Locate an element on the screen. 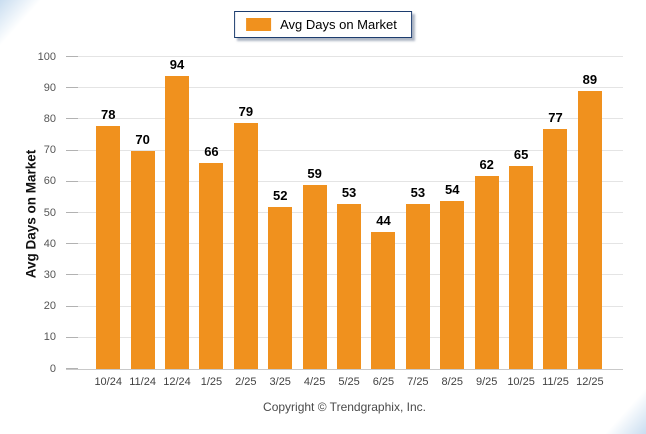 This screenshot has height=434, width=646. x-tick-label: 7/25 is located at coordinates (418, 382).